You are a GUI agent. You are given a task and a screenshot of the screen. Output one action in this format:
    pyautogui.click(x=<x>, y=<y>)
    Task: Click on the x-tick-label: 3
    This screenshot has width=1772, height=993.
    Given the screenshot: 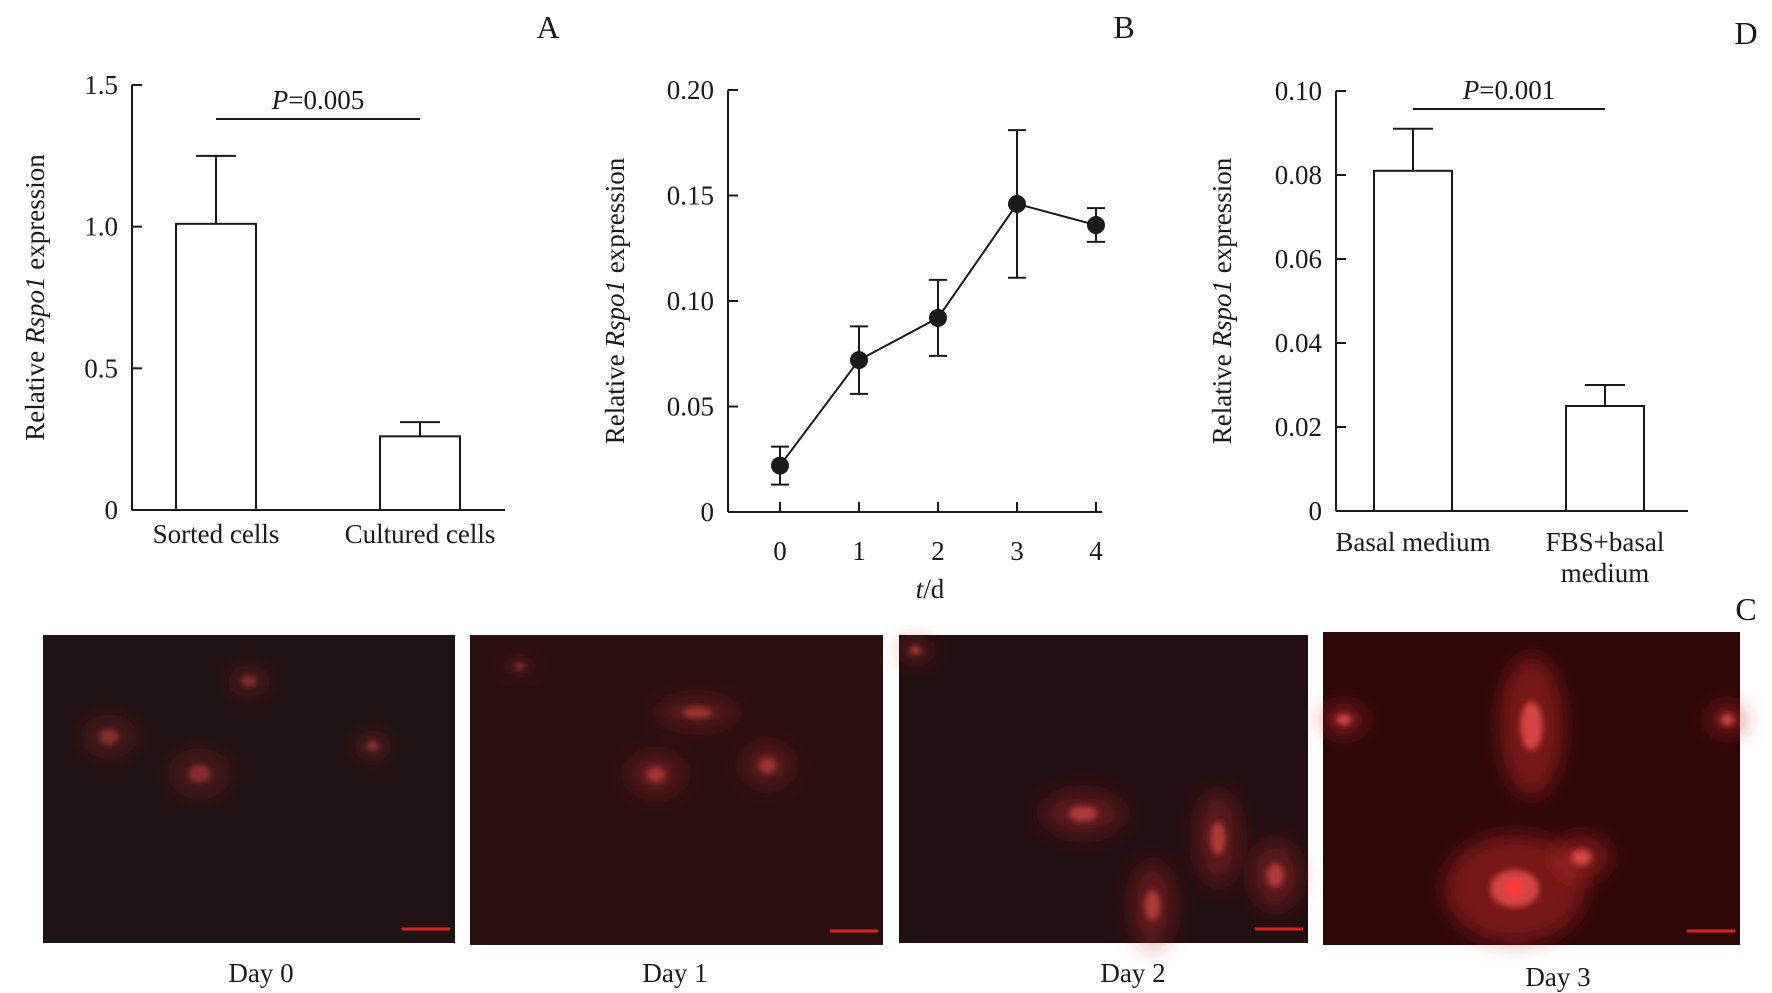 What is the action you would take?
    pyautogui.click(x=1017, y=551)
    